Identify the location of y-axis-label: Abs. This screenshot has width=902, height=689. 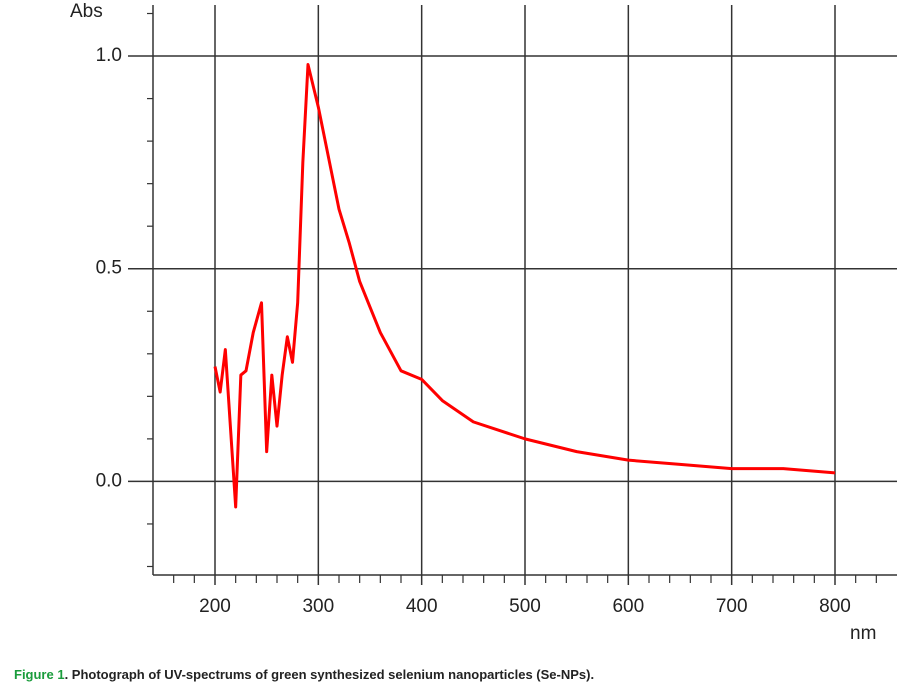
(86, 11).